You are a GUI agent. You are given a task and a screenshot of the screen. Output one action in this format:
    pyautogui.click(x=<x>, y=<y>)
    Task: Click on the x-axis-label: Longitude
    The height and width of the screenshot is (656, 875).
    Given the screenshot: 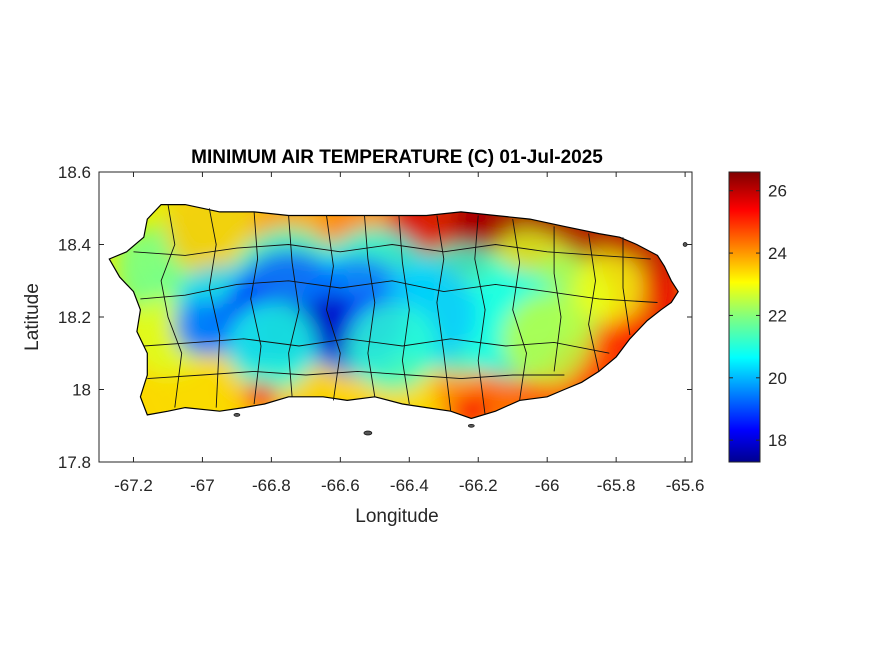 What is the action you would take?
    pyautogui.click(x=396, y=516)
    